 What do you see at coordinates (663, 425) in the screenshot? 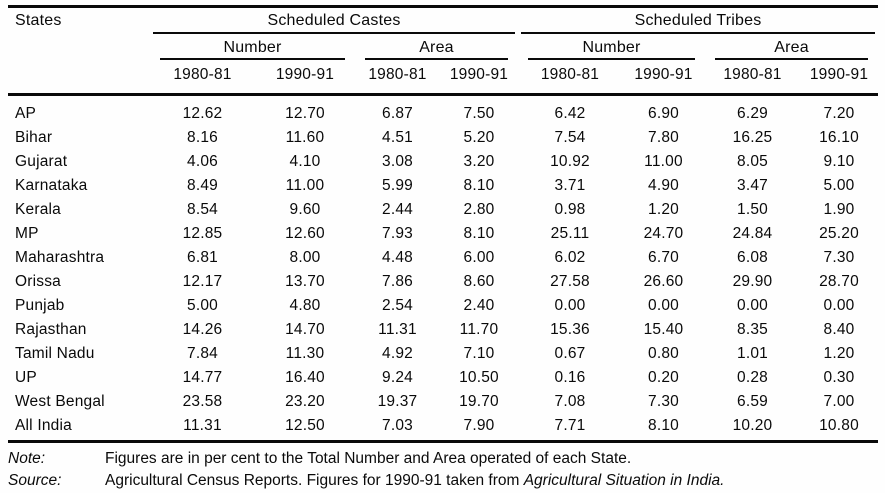
I see `value-cell: 8.10` at bounding box center [663, 425].